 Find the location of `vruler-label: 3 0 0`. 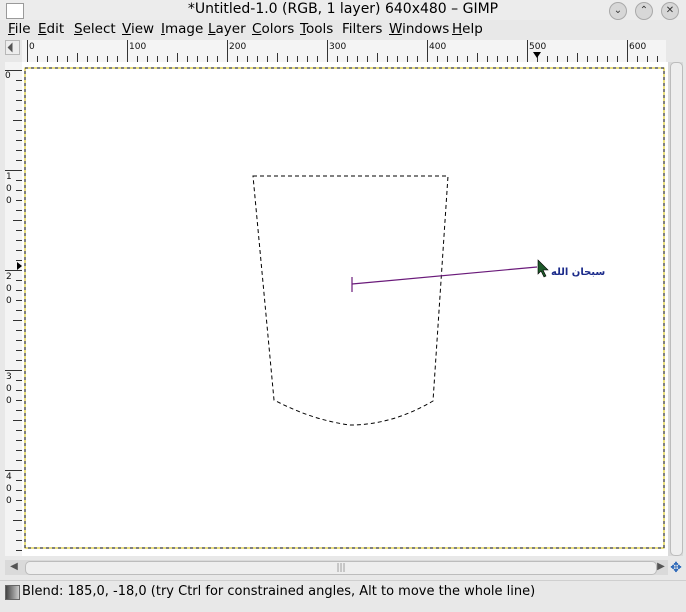

vruler-label: 3 0 0 is located at coordinates (9, 389).